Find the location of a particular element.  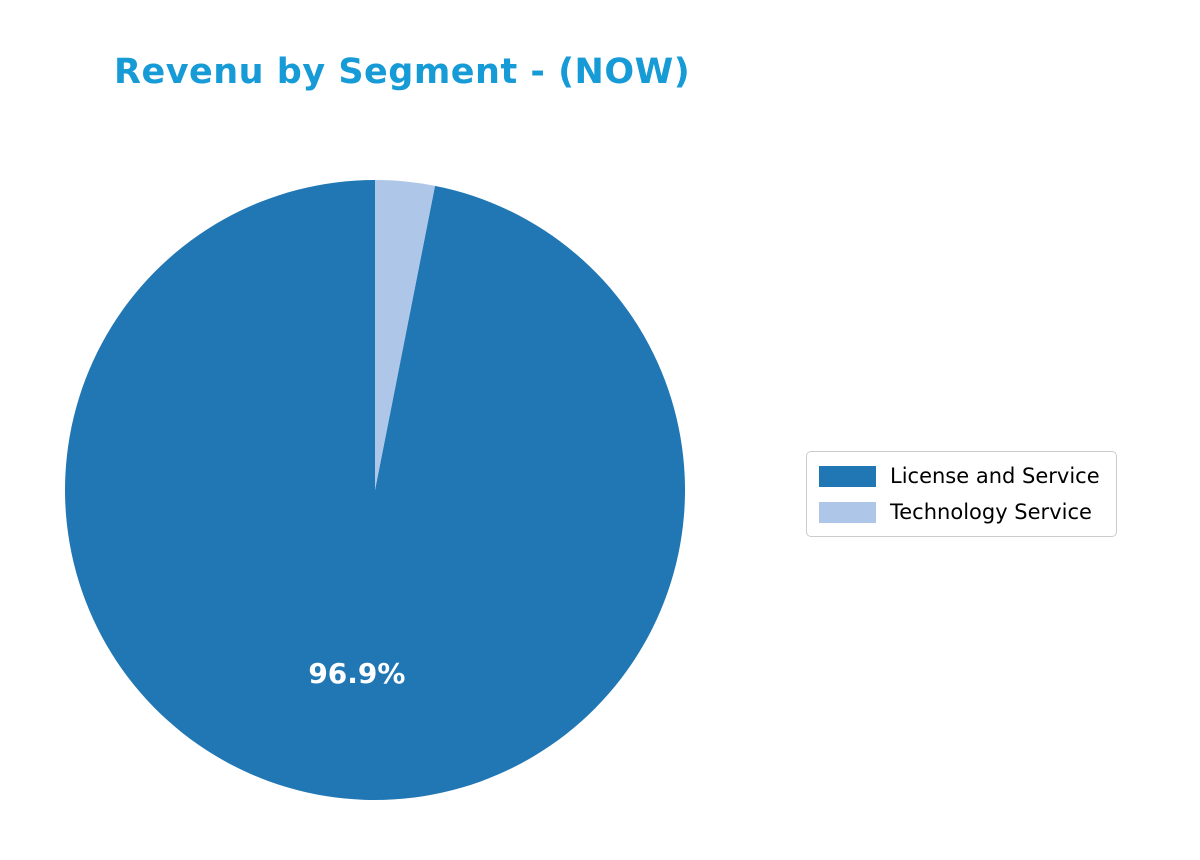

pie-slice-percentage-label: 96.9% is located at coordinates (356, 673).